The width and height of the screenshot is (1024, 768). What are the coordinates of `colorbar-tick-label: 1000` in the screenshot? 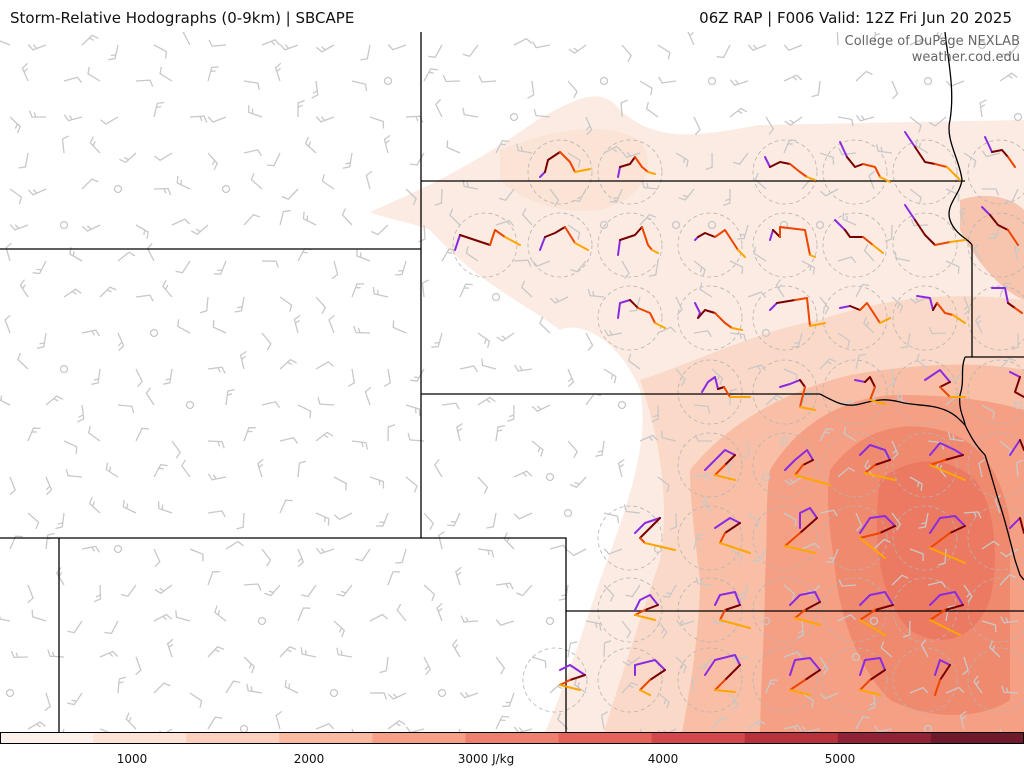 It's located at (132, 759).